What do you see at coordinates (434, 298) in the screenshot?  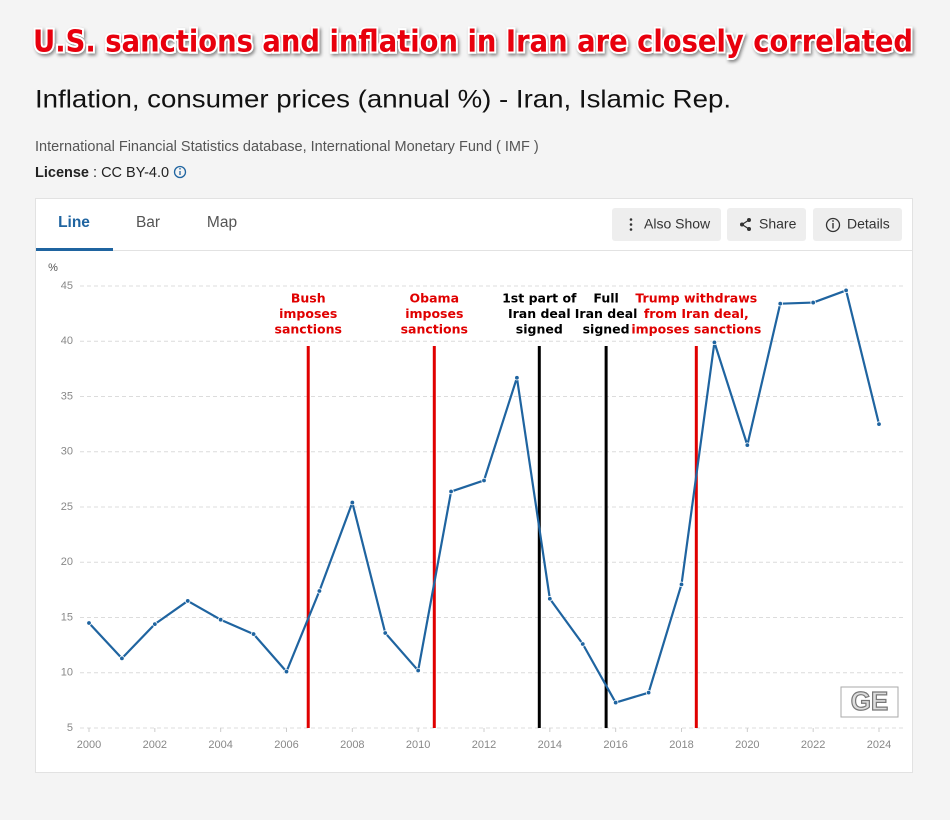 I see `annotation-text: Obama` at bounding box center [434, 298].